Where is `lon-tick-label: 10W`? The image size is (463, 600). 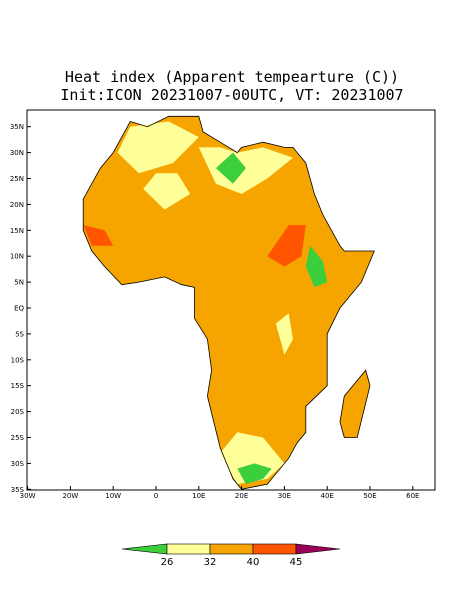
lon-tick-label: 10W is located at coordinates (113, 496).